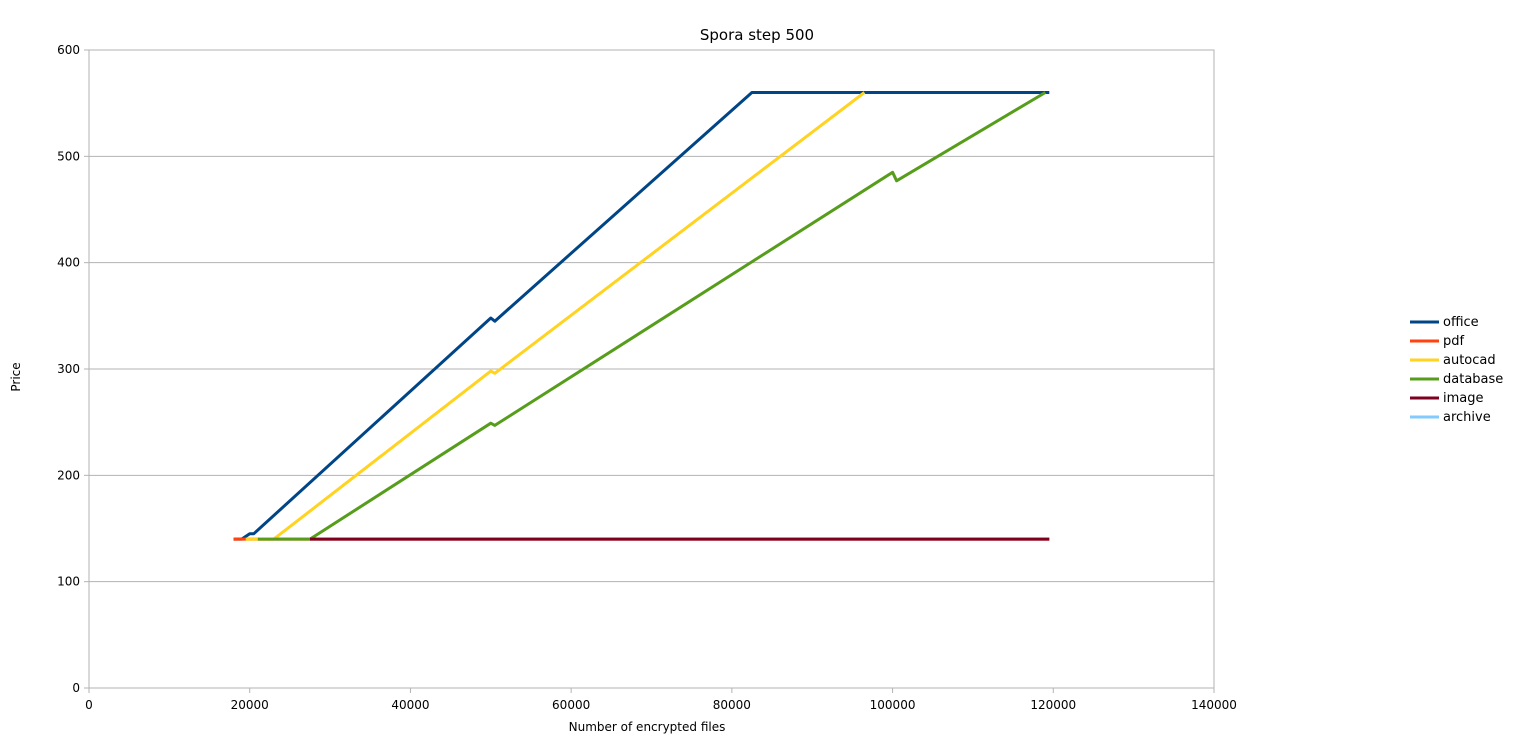 The height and width of the screenshot is (737, 1516). What do you see at coordinates (757, 35) in the screenshot?
I see `chart-title: Spora step 500` at bounding box center [757, 35].